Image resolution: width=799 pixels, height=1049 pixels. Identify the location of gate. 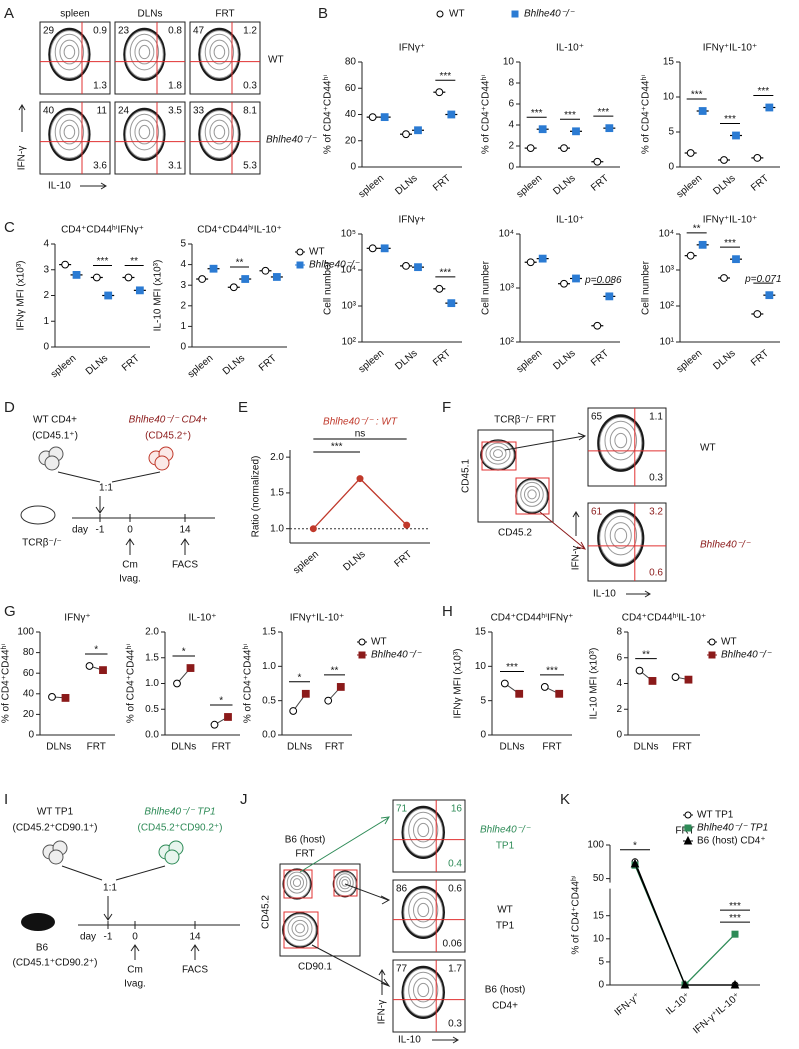
(345, 883).